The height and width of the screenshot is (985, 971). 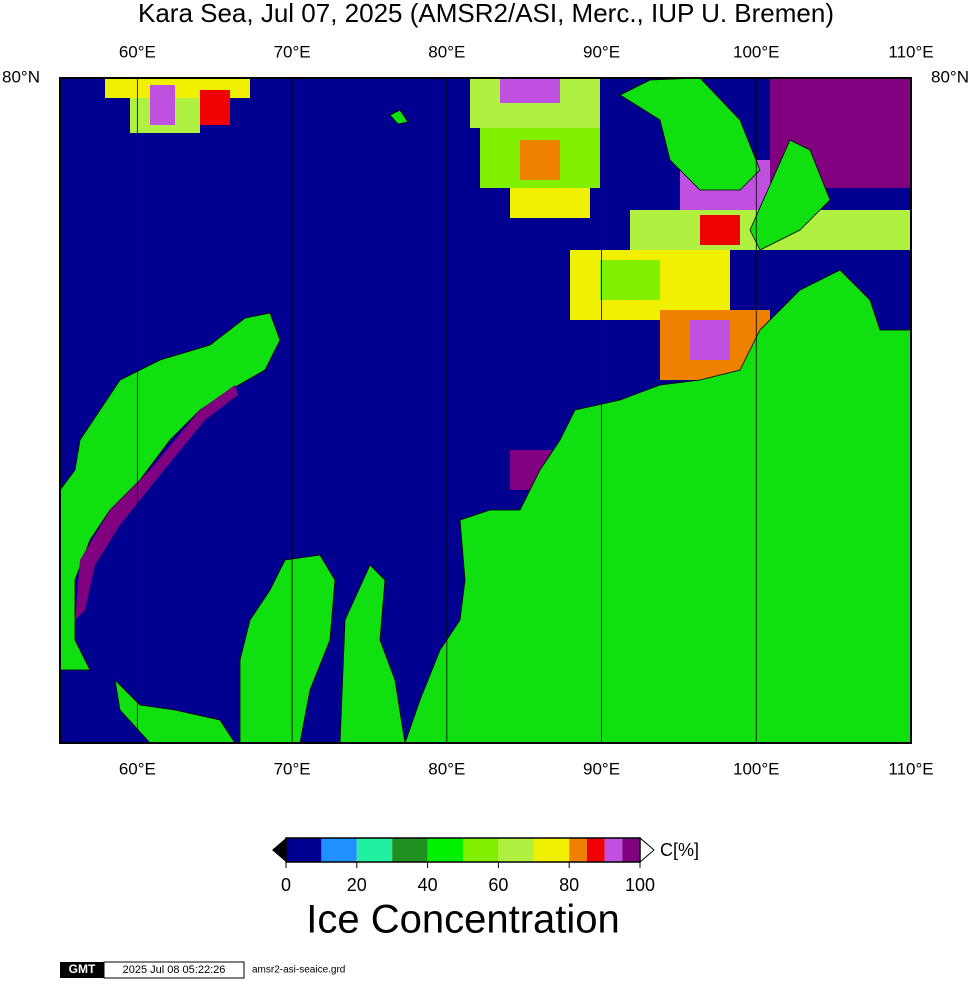 I want to click on colorbar-title: Ice Concentration, so click(x=463, y=920).